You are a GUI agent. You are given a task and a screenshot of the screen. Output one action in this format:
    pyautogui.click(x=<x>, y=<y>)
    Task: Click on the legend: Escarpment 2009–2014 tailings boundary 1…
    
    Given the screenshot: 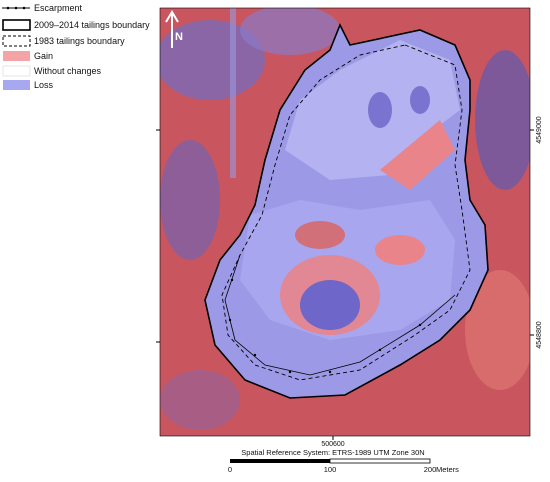 What is the action you would take?
    pyautogui.click(x=76, y=46)
    